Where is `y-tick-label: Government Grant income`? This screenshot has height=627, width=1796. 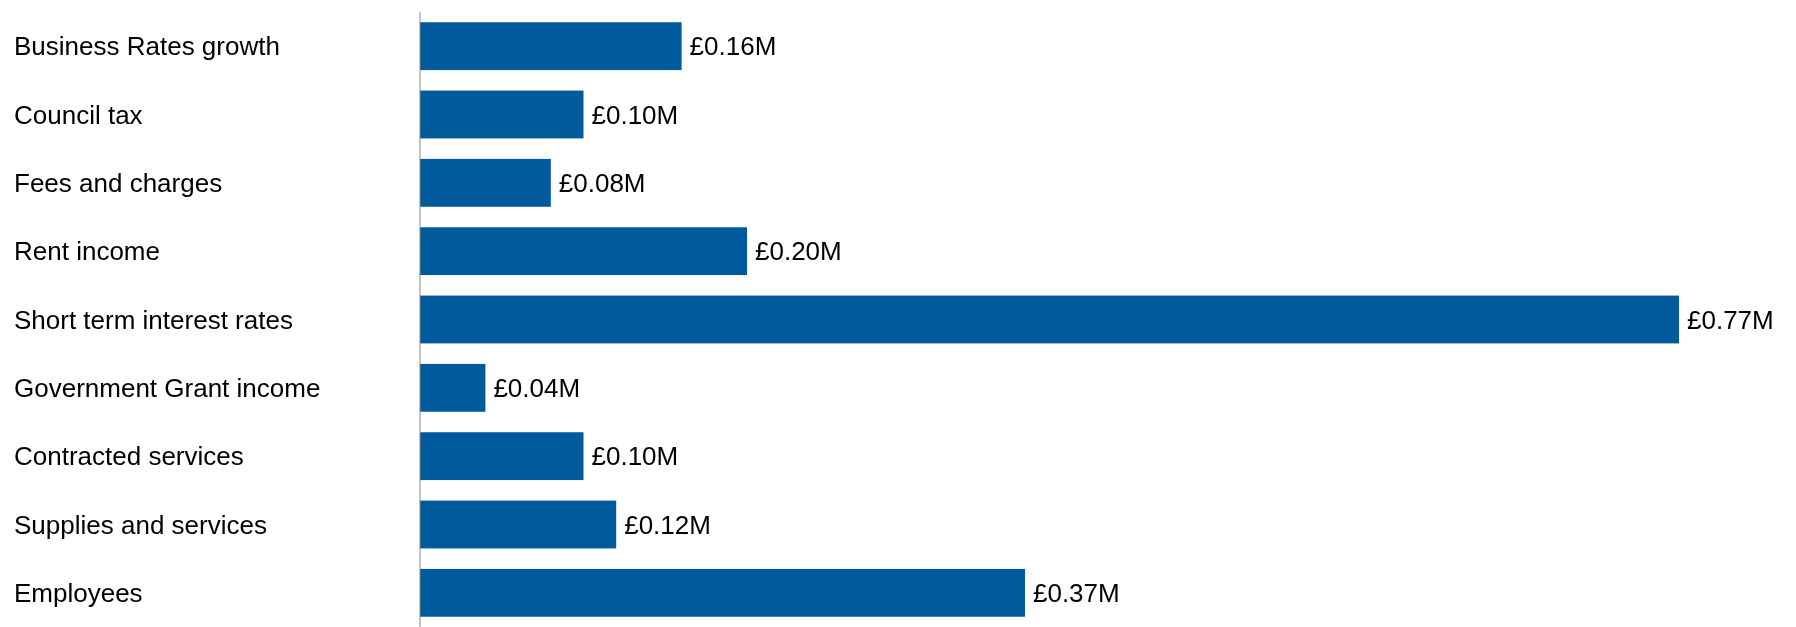
y-tick-label: Government Grant income is located at coordinates (167, 387).